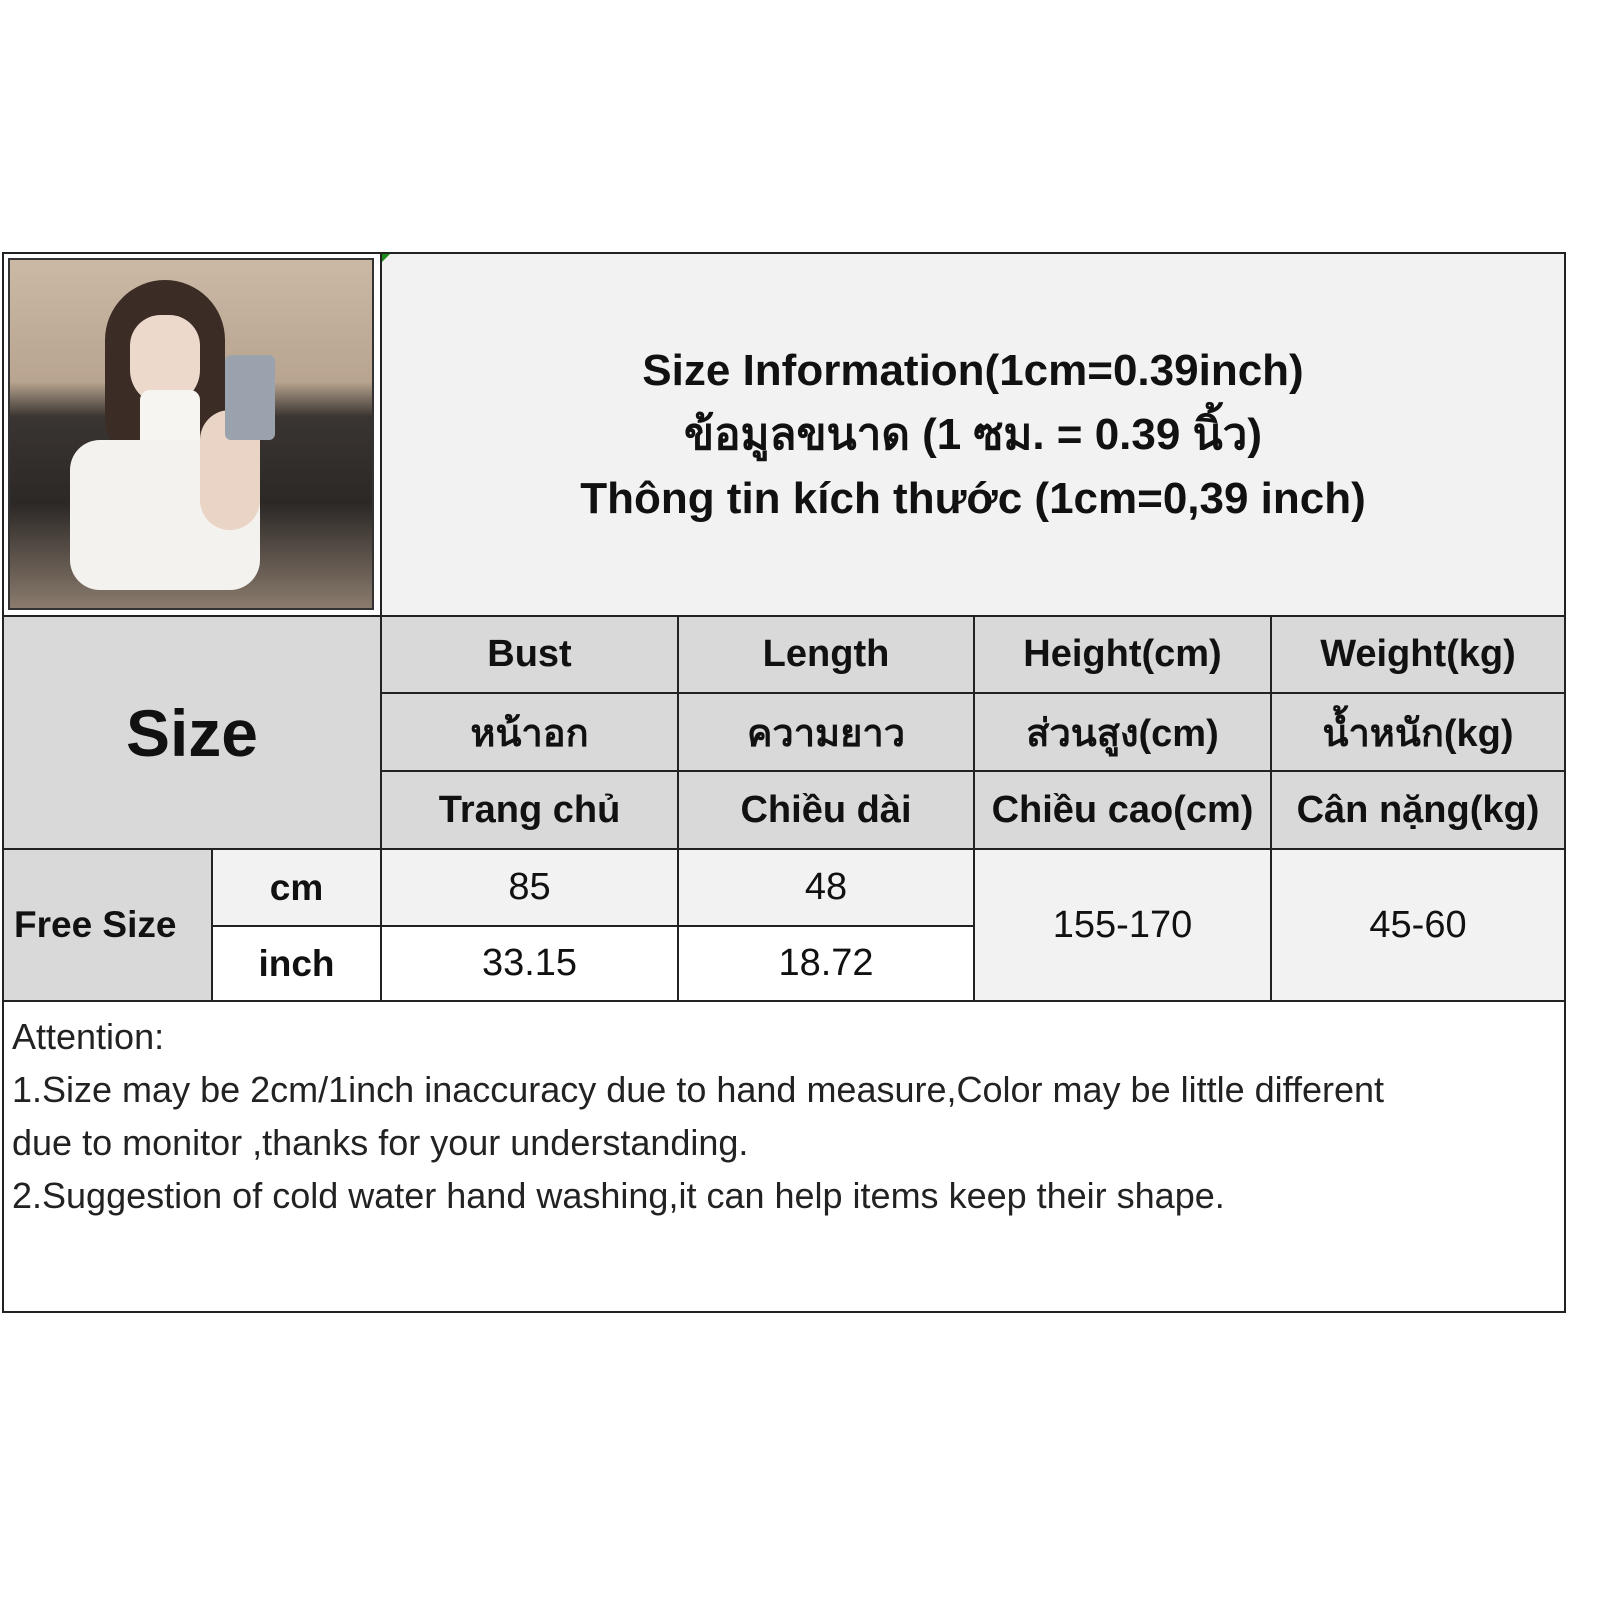 This screenshot has width=1600, height=1600. What do you see at coordinates (1122, 810) in the screenshot?
I see `col-height-vi: Chiều cao(cm)` at bounding box center [1122, 810].